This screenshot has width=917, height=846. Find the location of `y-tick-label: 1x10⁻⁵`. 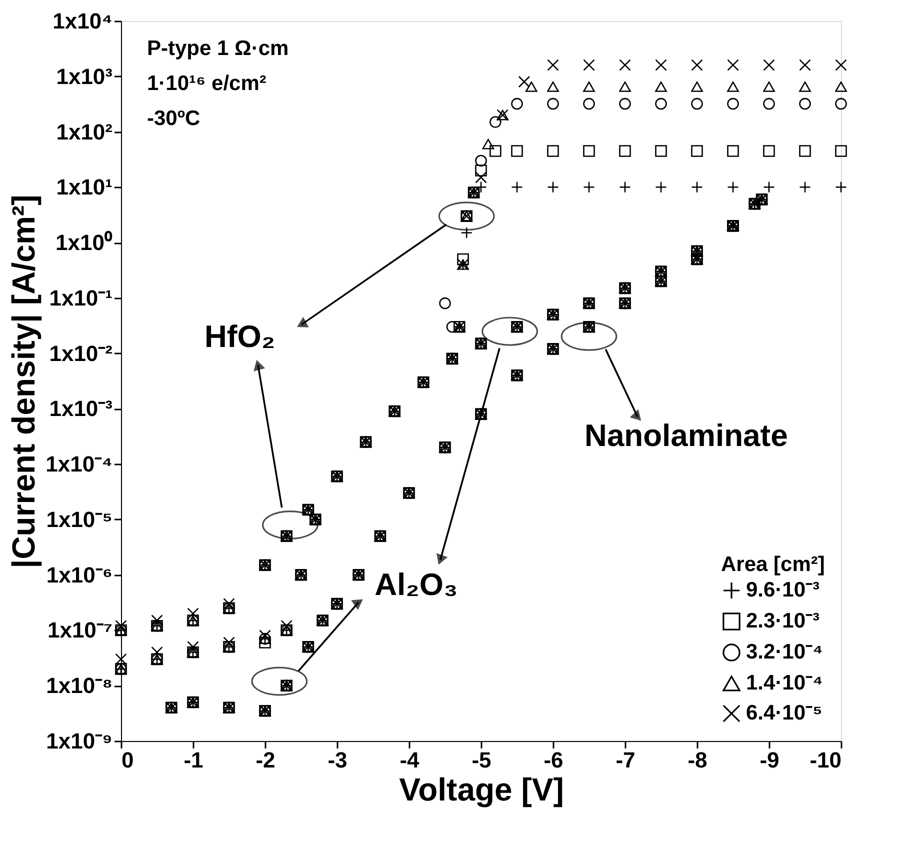

y-tick-label: 1x10⁻⁵ is located at coordinates (79, 519).